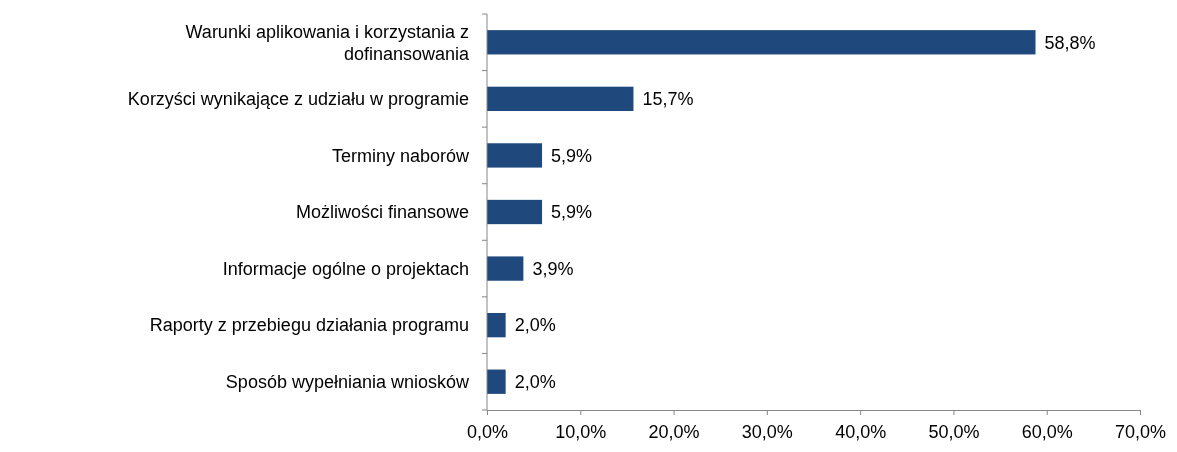 The height and width of the screenshot is (452, 1177). I want to click on y-tick-label: Warunki aplikowania i korzystania z dofinansowania, so click(327, 42).